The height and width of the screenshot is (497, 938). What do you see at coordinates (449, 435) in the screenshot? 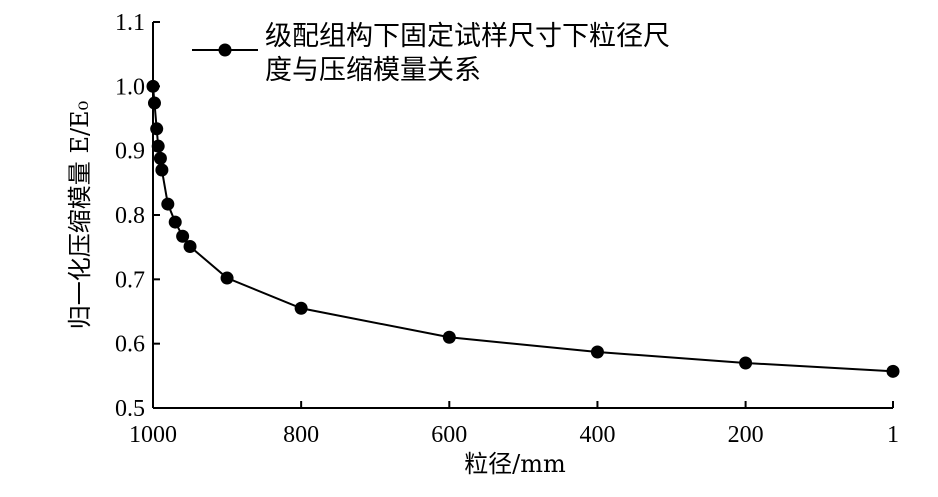
I see `x-tick-label: 600` at bounding box center [449, 435].